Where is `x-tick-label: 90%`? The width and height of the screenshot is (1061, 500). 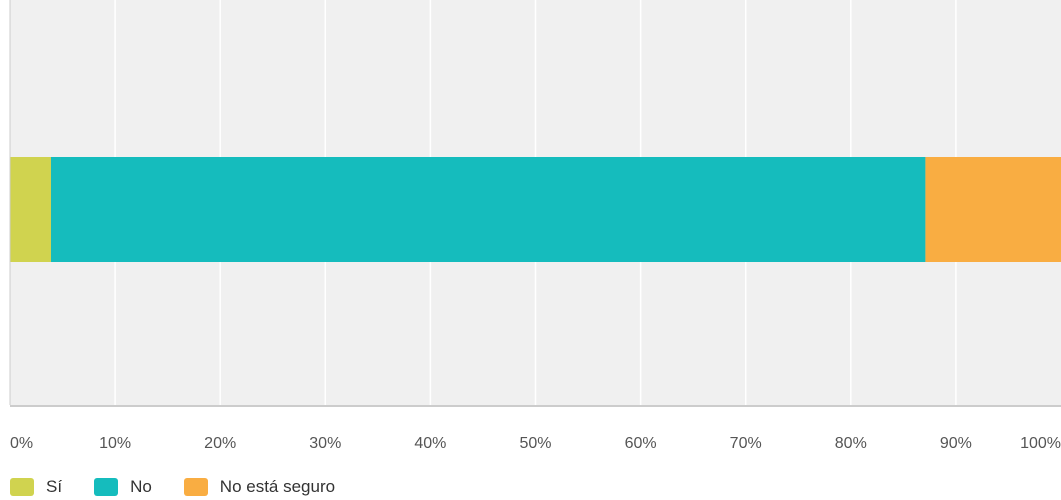
x-tick-label: 90% is located at coordinates (956, 443).